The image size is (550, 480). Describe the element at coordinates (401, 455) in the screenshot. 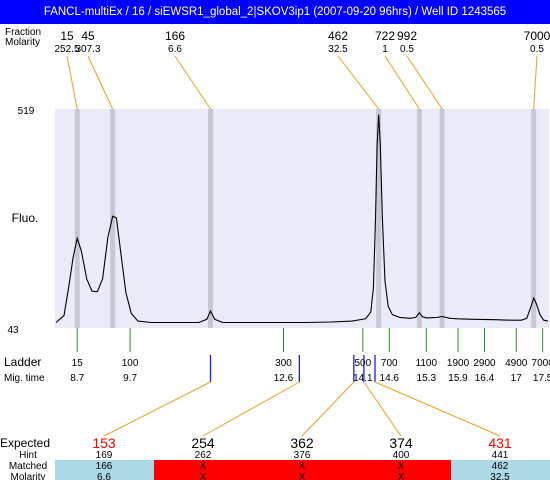

I see `hint-value: 400` at that location.